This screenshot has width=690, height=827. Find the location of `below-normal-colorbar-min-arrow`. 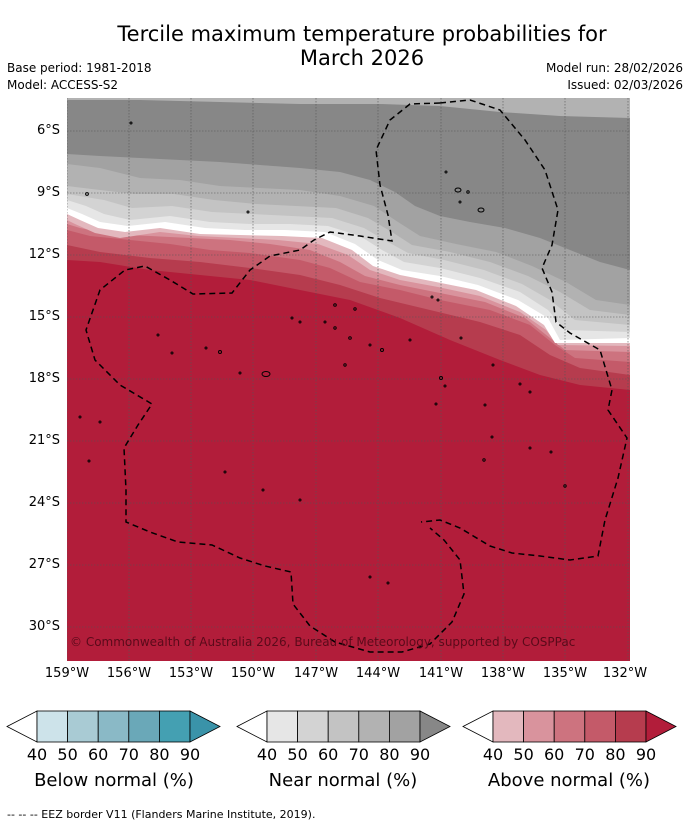

below-normal-colorbar-min-arrow is located at coordinates (22, 726).